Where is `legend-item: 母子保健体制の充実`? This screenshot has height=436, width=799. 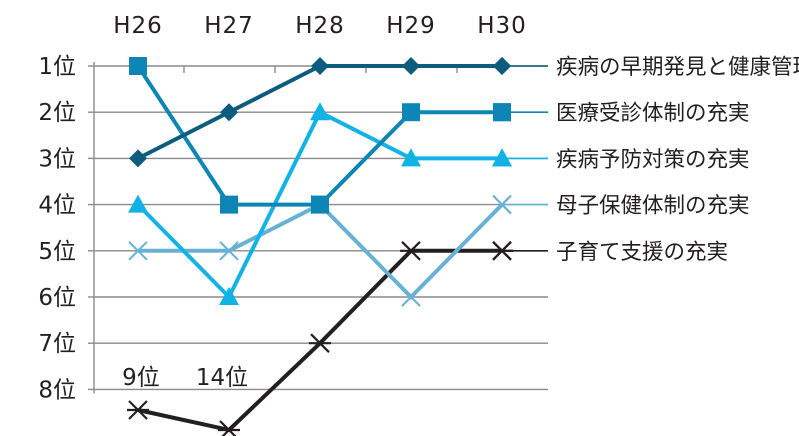
legend-item: 母子保健体制の充実 is located at coordinates (621, 206).